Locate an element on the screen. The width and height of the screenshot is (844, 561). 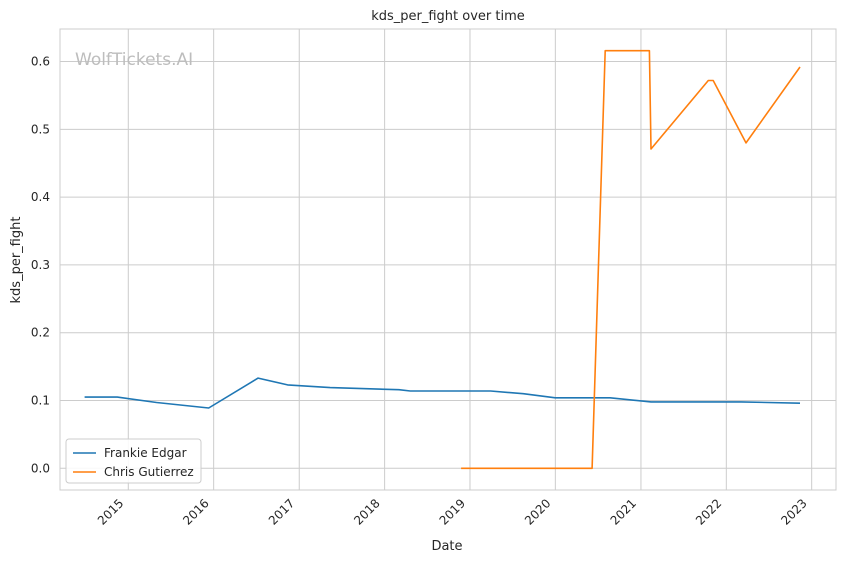
chart-title: kds_per_fight over time is located at coordinates (448, 16).